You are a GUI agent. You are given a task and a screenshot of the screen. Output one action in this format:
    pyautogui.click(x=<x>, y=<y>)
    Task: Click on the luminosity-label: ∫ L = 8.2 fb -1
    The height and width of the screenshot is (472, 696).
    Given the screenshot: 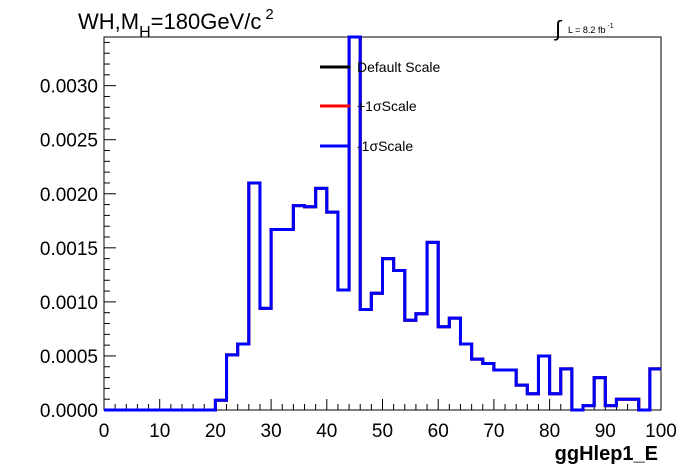 What is the action you would take?
    pyautogui.click(x=583, y=28)
    